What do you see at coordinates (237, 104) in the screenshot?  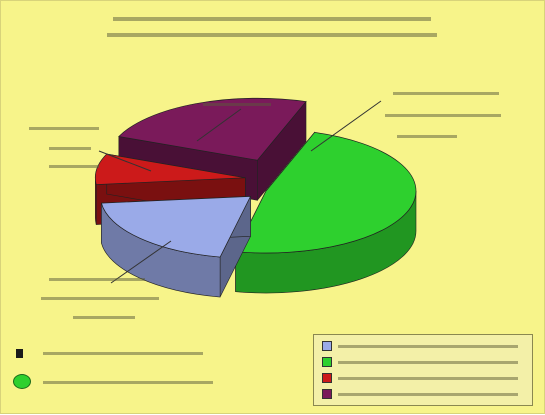 I see `slice-label-top` at bounding box center [237, 104].